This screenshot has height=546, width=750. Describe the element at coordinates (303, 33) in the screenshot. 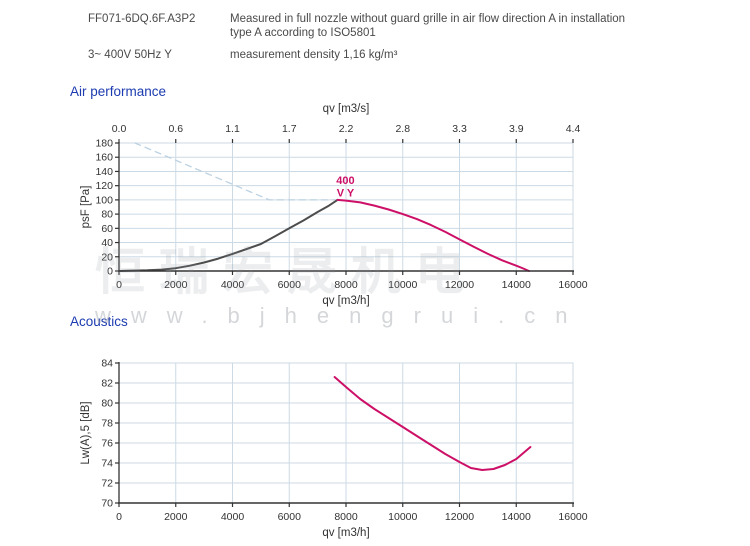

I see `measurement-note-line2: type A according to ISO5801` at that location.